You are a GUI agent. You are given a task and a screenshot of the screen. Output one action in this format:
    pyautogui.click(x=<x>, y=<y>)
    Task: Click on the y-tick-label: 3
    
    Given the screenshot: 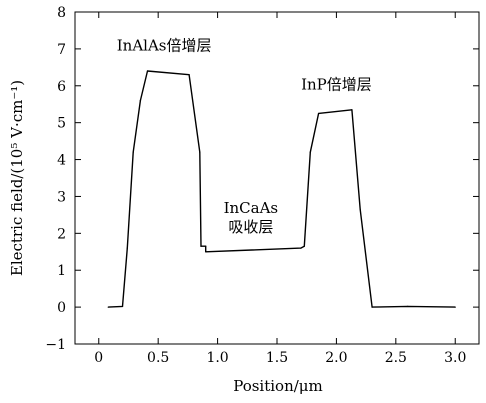 What is the action you would take?
    pyautogui.click(x=61, y=197)
    